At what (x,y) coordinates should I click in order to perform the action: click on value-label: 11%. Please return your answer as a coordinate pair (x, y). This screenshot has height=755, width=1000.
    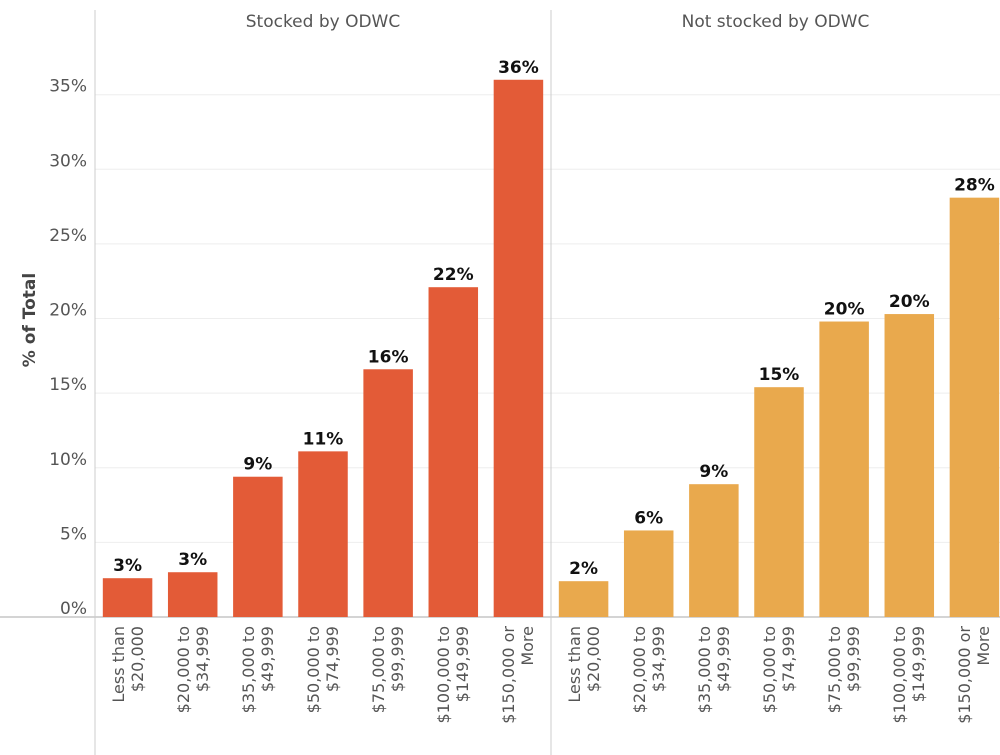
    Looking at the image, I should click on (323, 439).